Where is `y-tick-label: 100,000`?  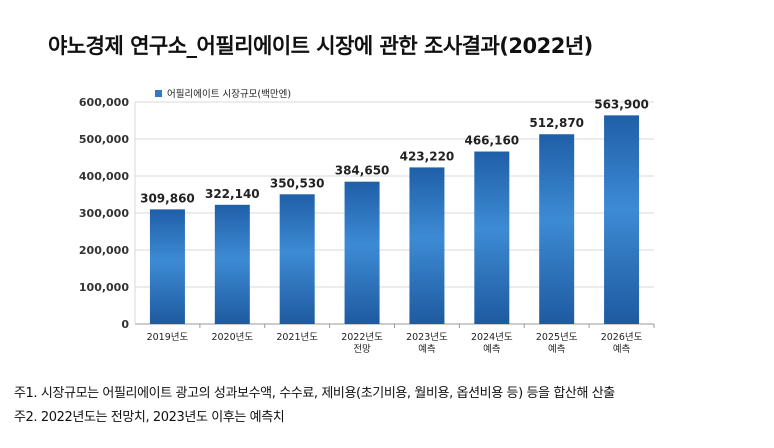 y-tick-label: 100,000 is located at coordinates (104, 287).